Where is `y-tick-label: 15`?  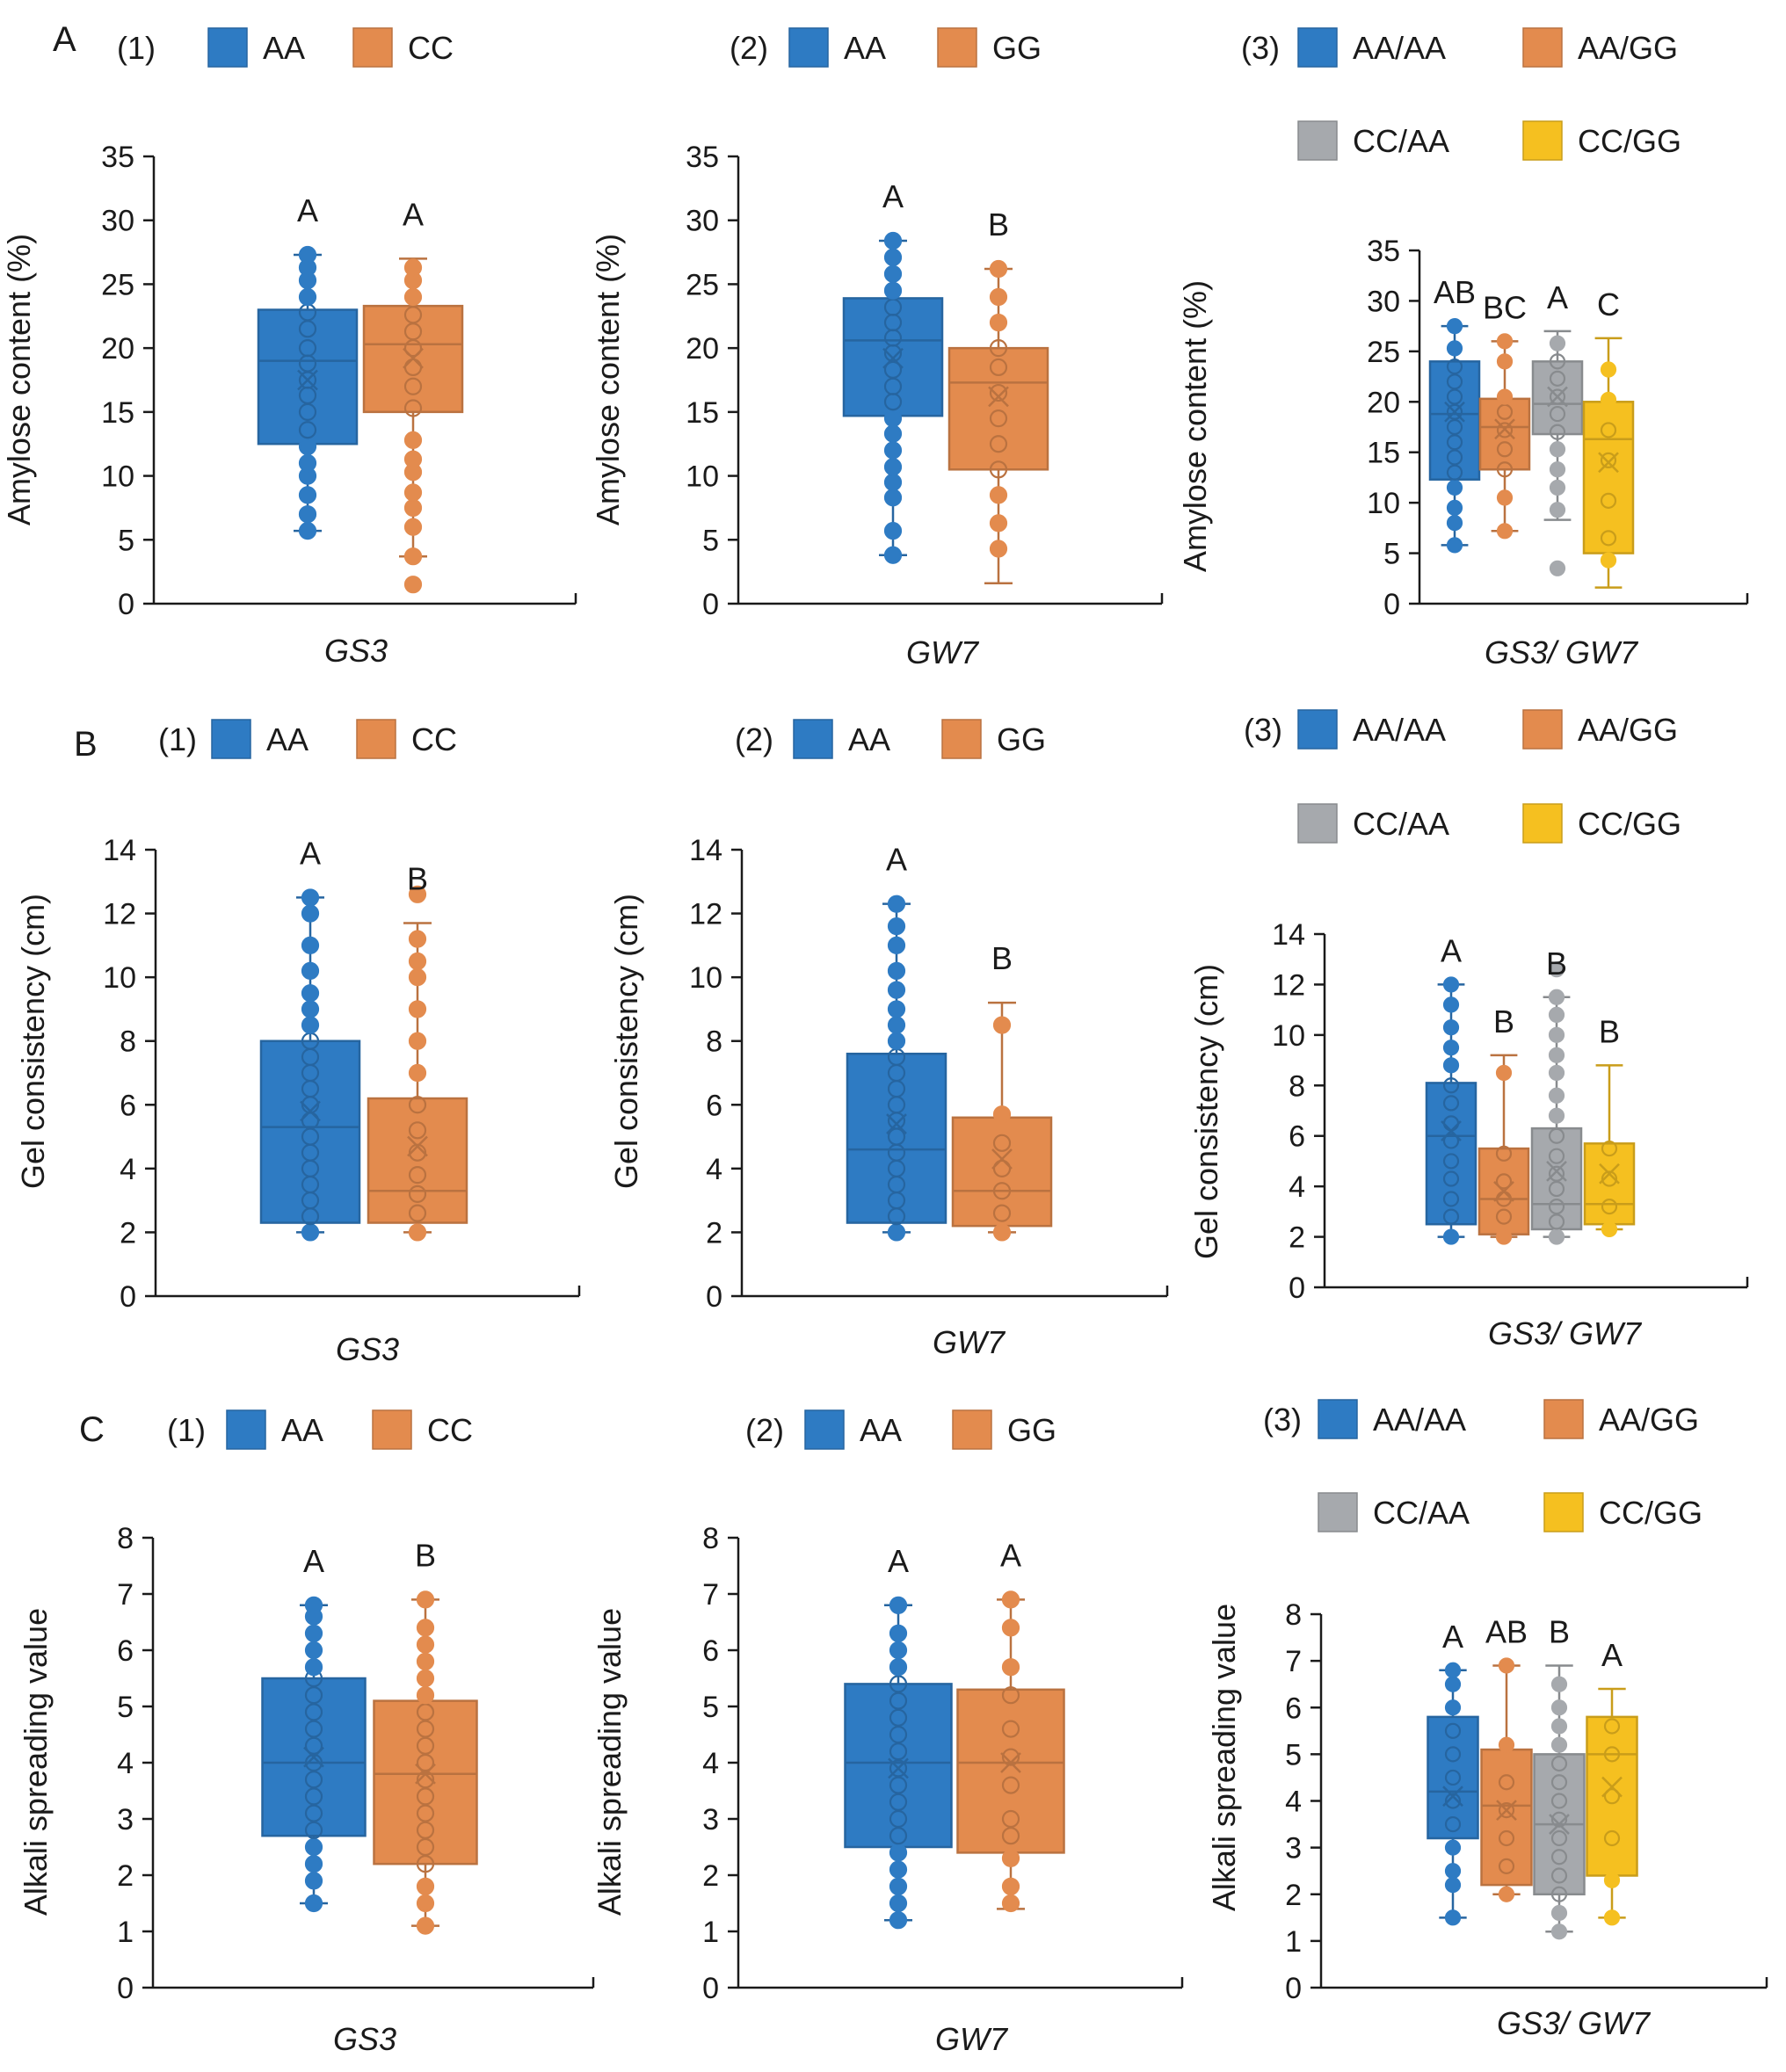
y-tick-label: 15 is located at coordinates (118, 413).